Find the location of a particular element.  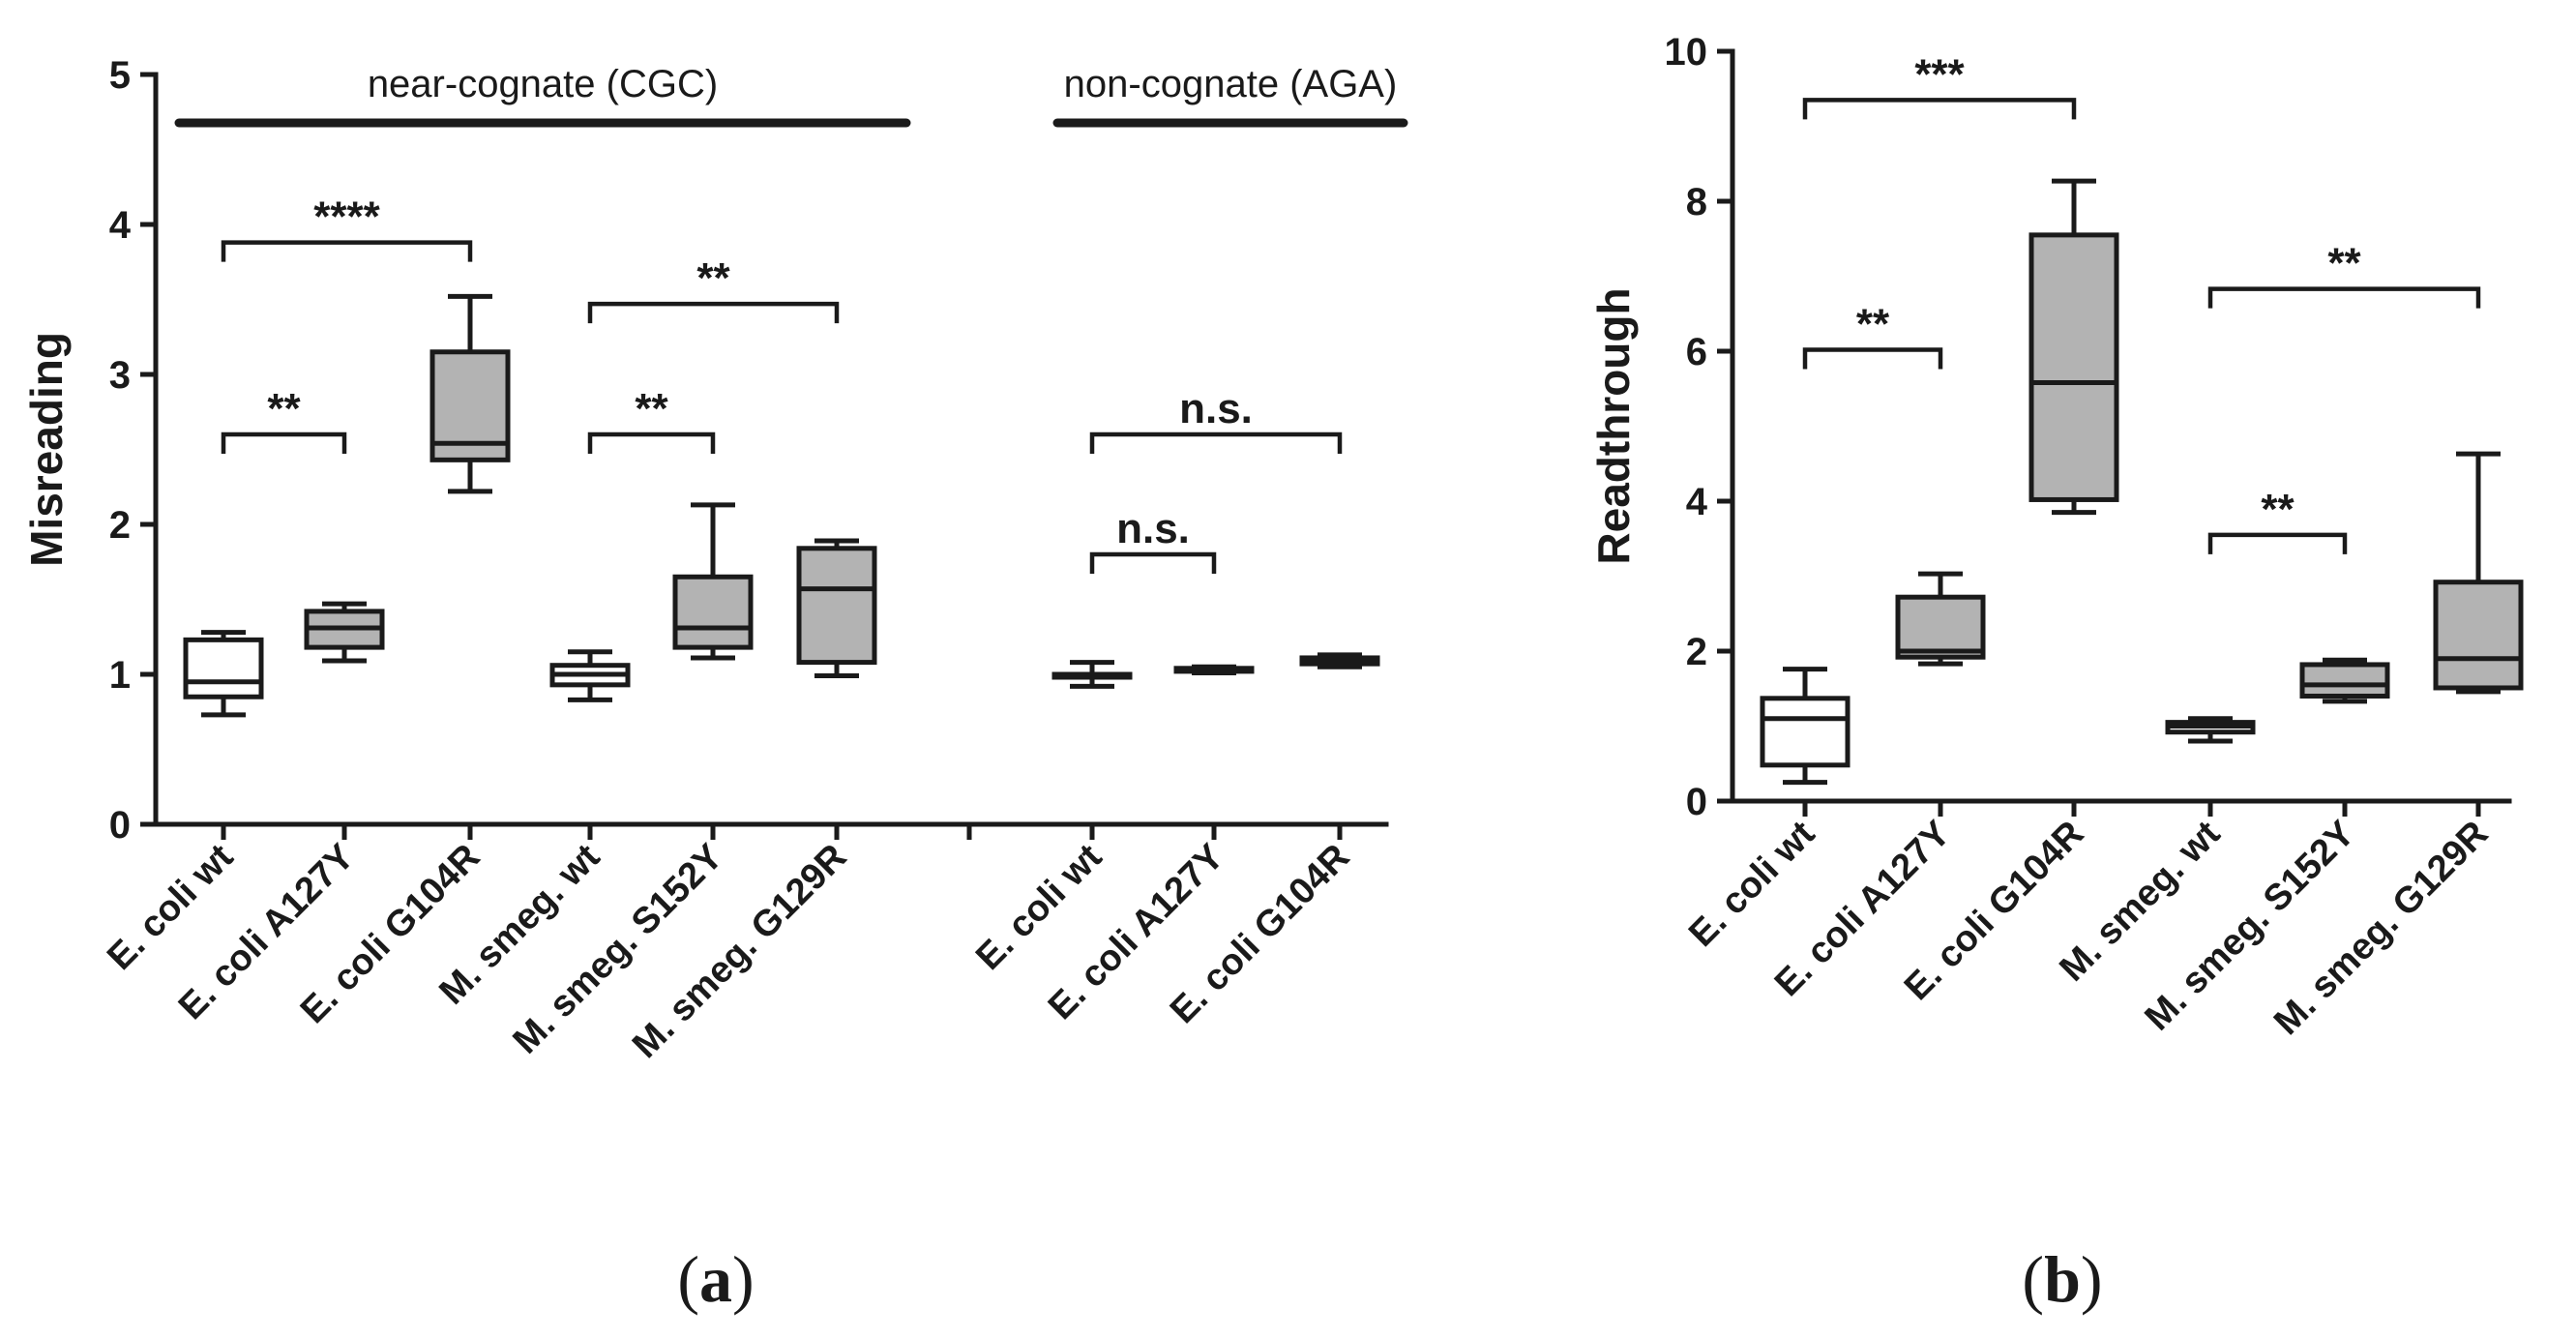

group-label: non-cognate (AGA) is located at coordinates (1231, 84).